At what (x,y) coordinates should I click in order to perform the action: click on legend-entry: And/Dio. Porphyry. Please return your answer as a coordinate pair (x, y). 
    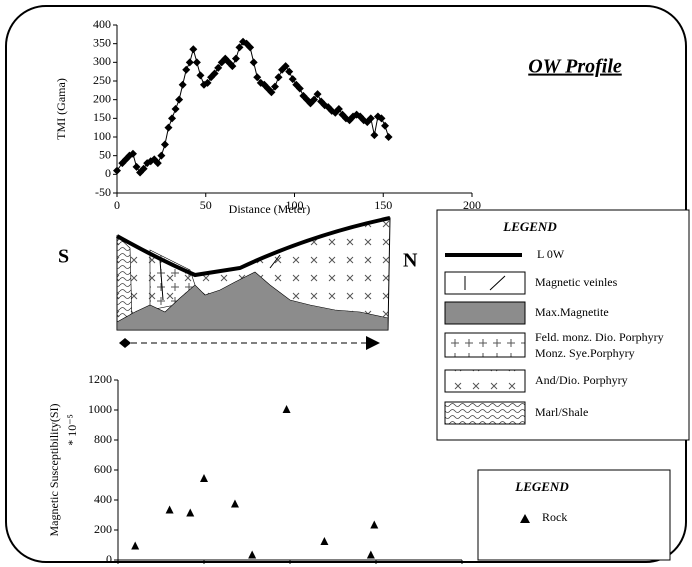
    Looking at the image, I should click on (581, 380).